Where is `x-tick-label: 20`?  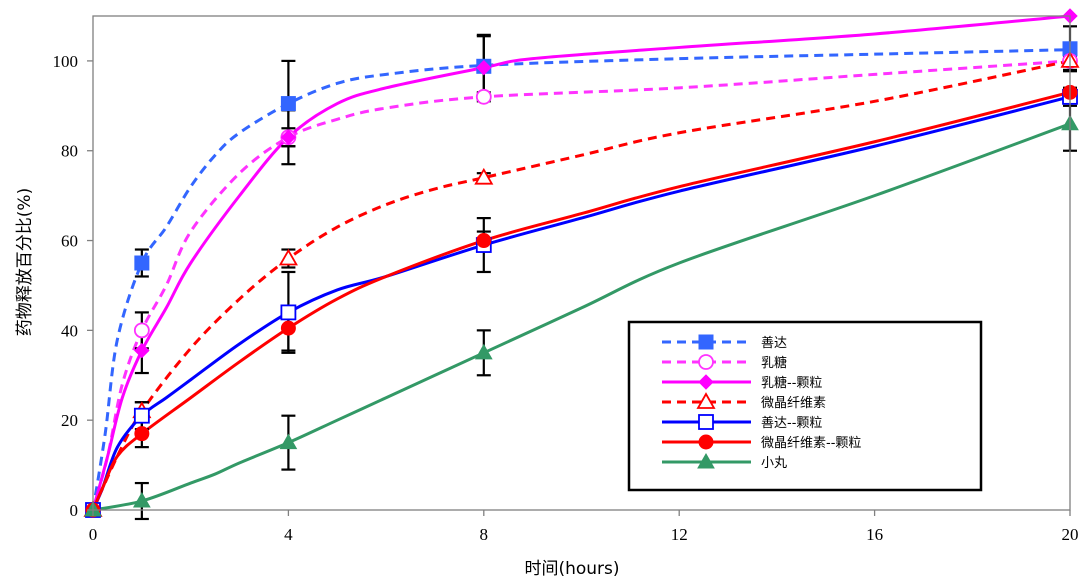
x-tick-label: 20 is located at coordinates (1070, 534).